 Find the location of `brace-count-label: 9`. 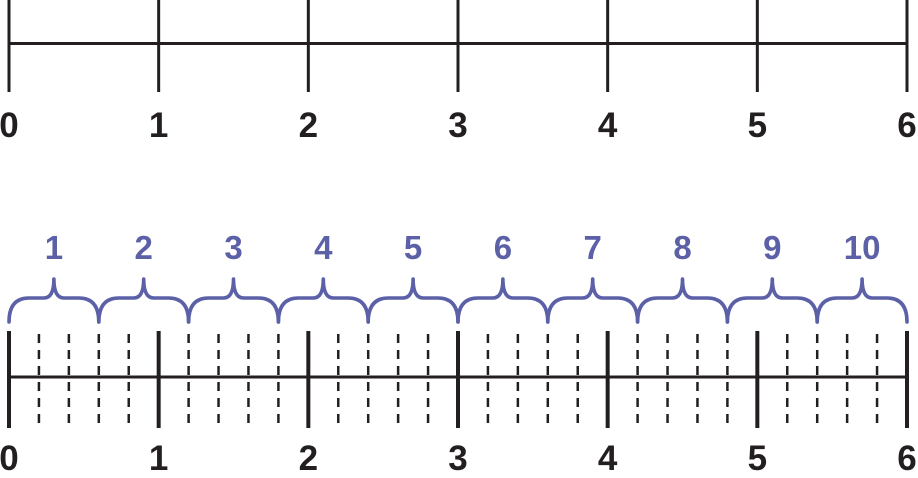

brace-count-label: 9 is located at coordinates (772, 247).